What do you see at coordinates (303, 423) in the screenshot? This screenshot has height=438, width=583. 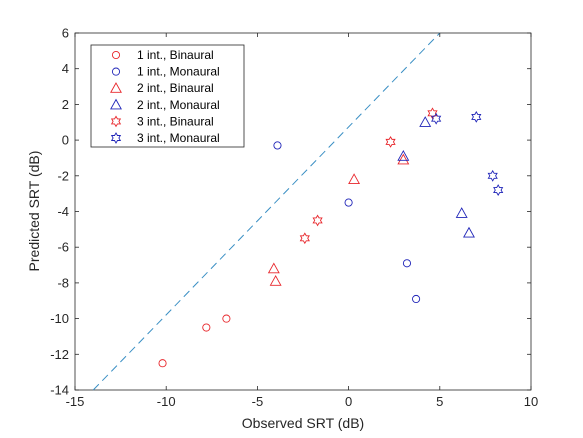 I see `x-axis-label: Observed SRT (dB)` at bounding box center [303, 423].